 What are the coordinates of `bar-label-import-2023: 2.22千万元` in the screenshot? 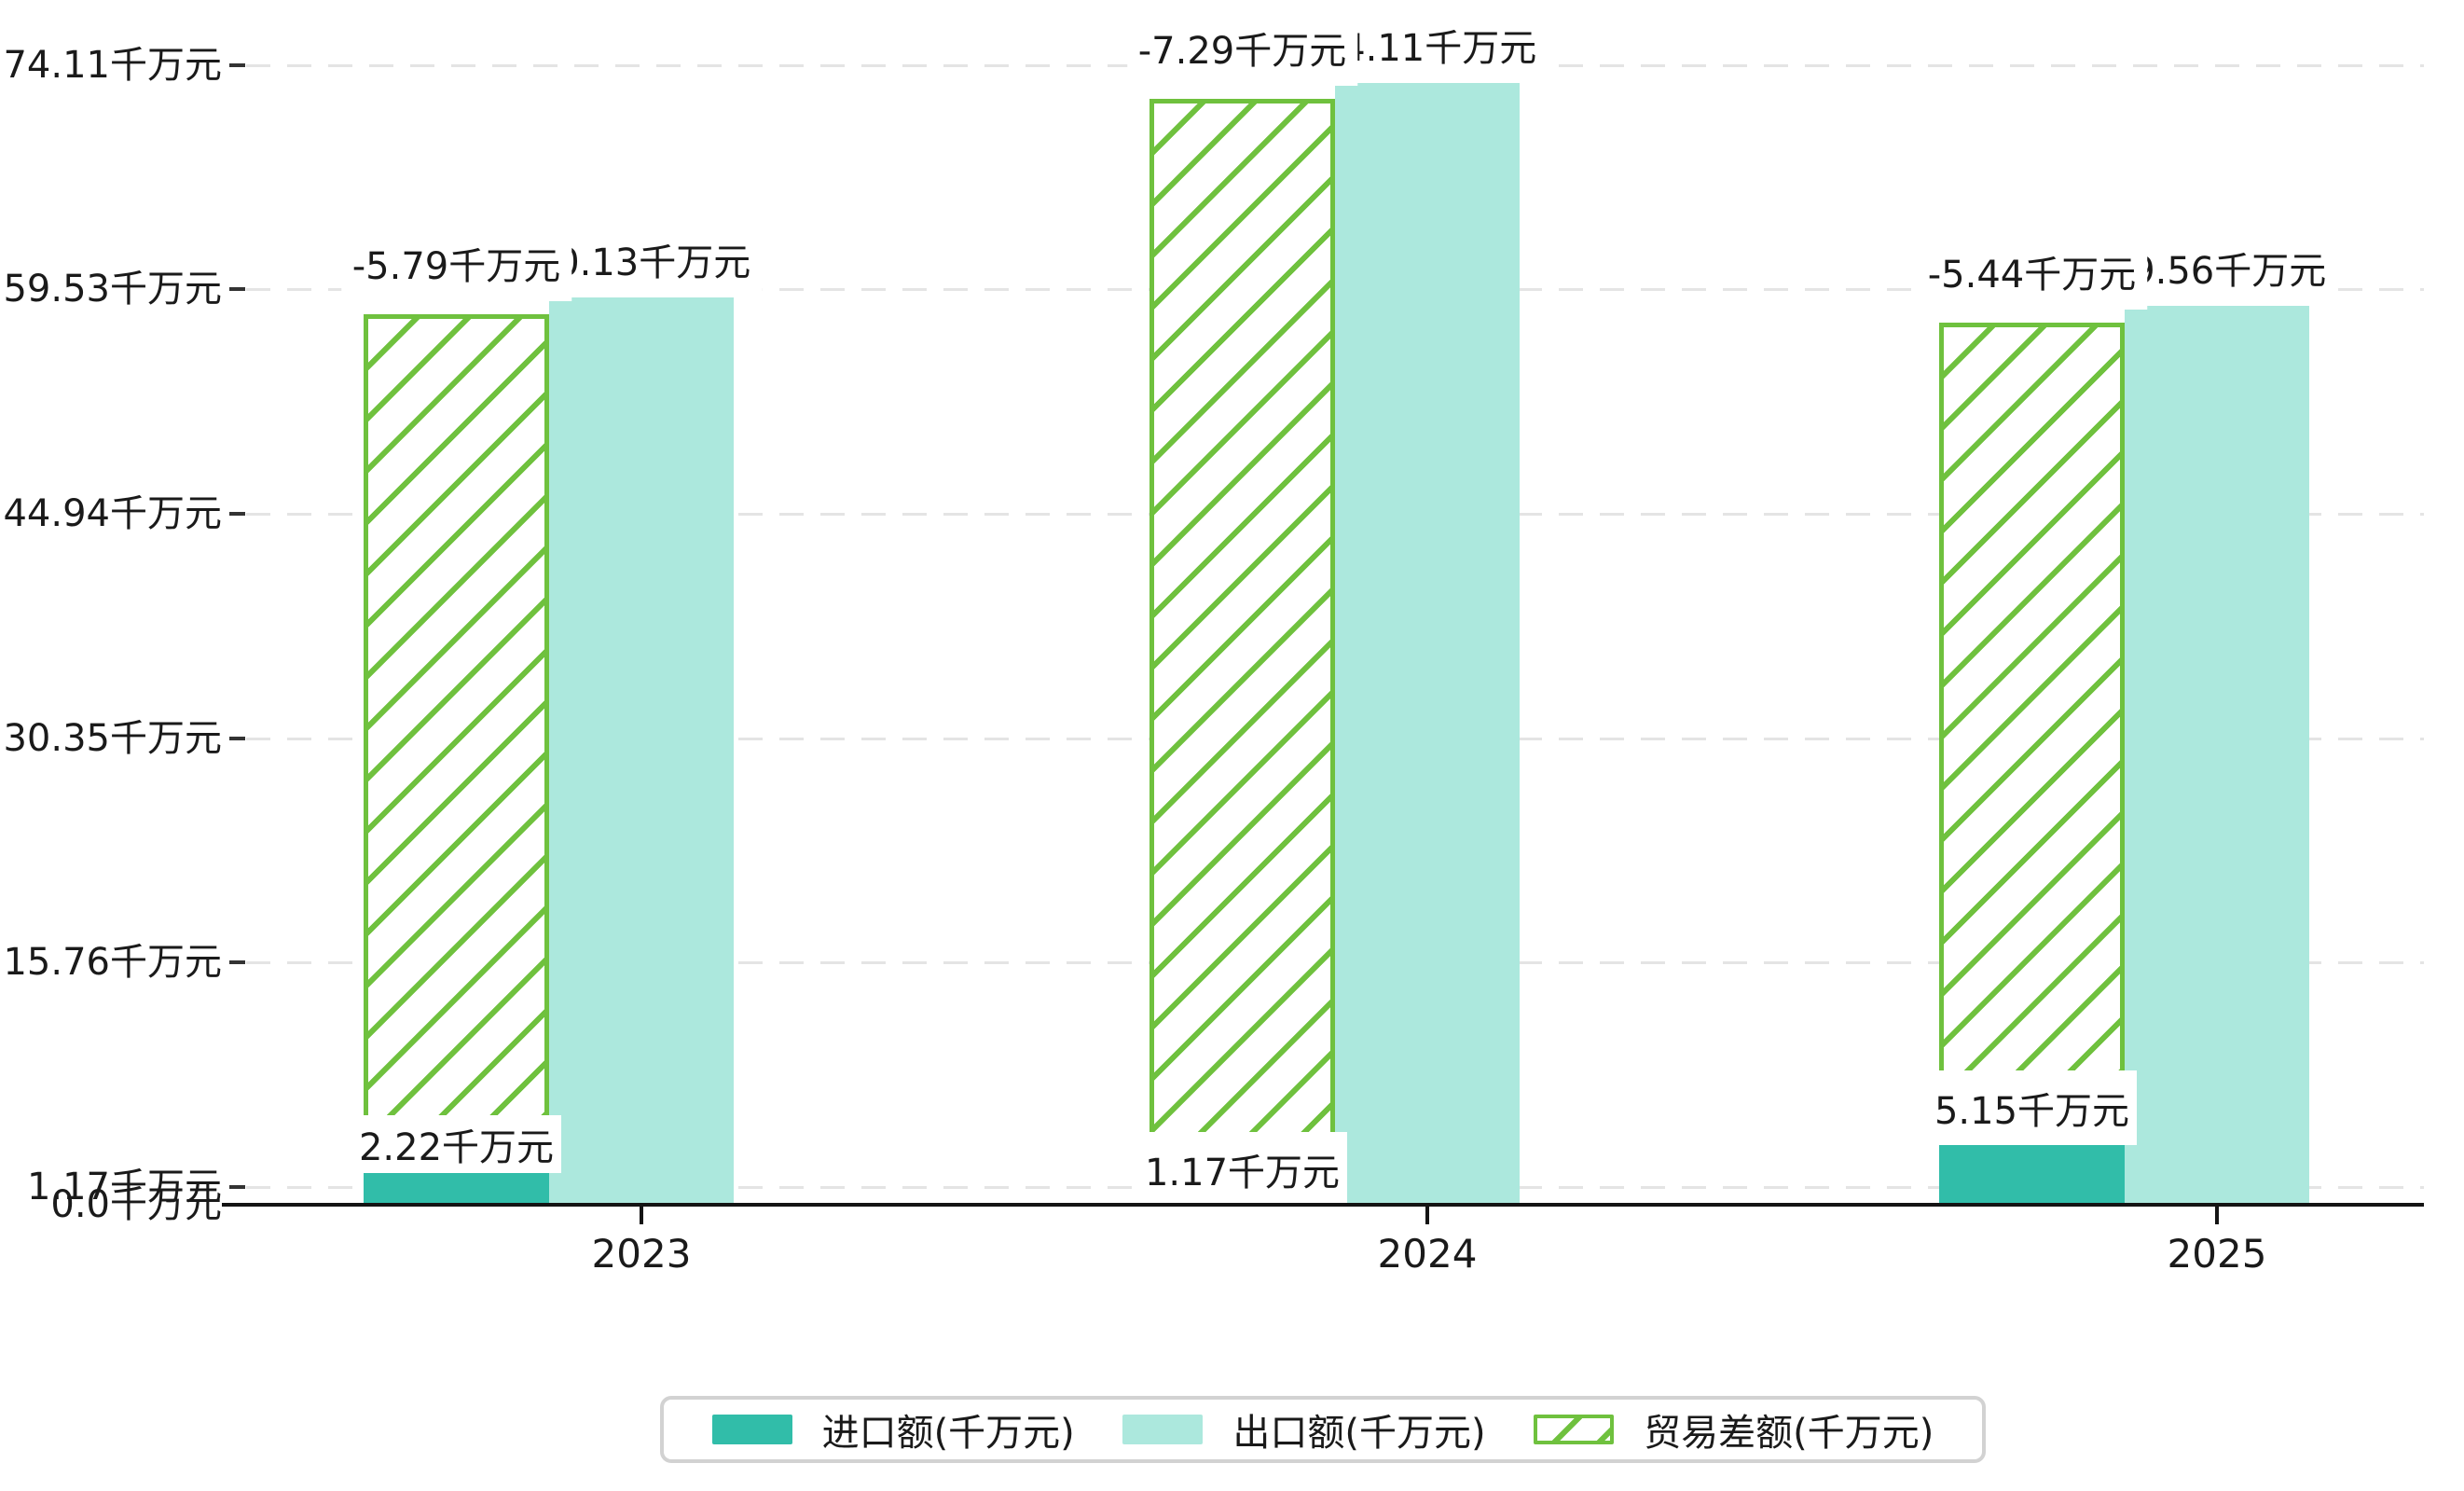 It's located at (456, 1144).